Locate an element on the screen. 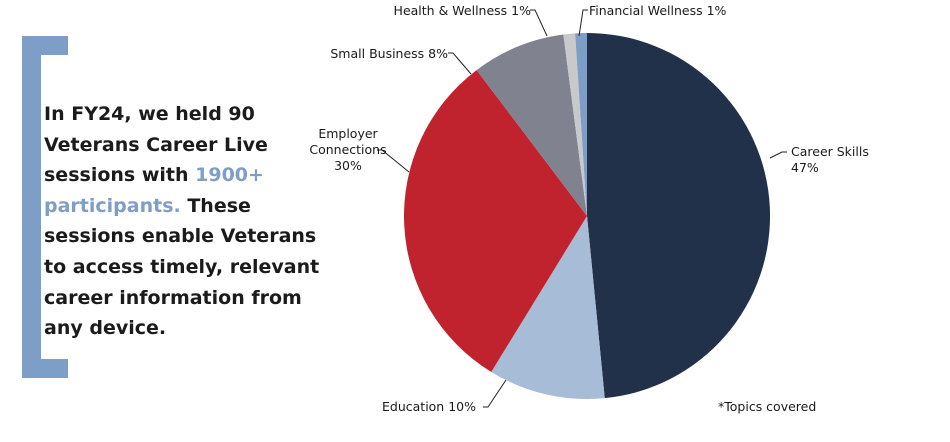 The image size is (950, 442). slice-label-line: Health & Wellness 1% is located at coordinates (463, 10).